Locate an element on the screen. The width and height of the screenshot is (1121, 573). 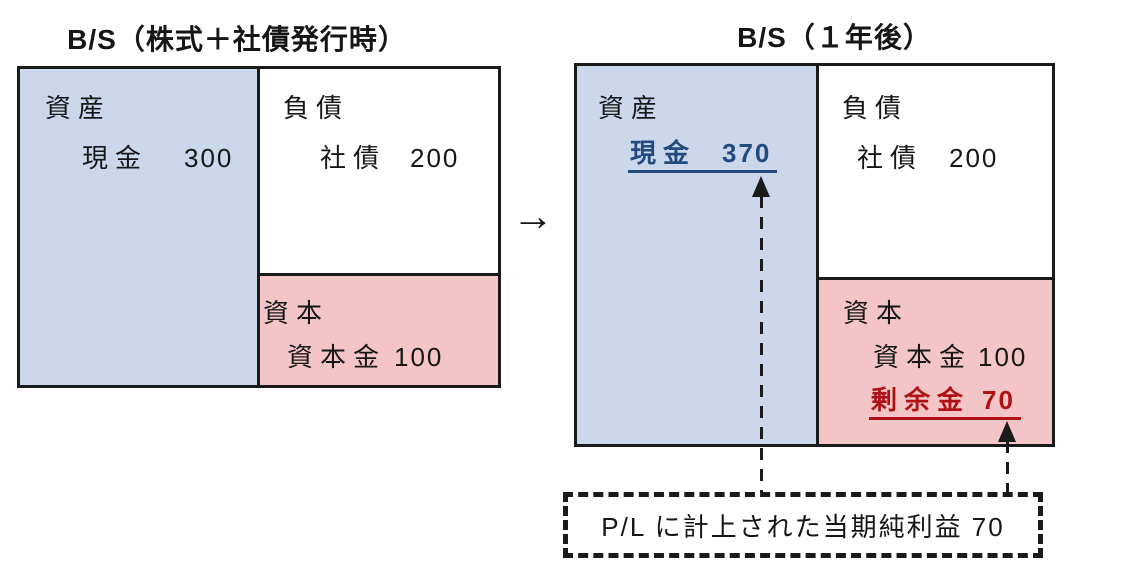
transition-arrow-icon: → is located at coordinates (533, 215).